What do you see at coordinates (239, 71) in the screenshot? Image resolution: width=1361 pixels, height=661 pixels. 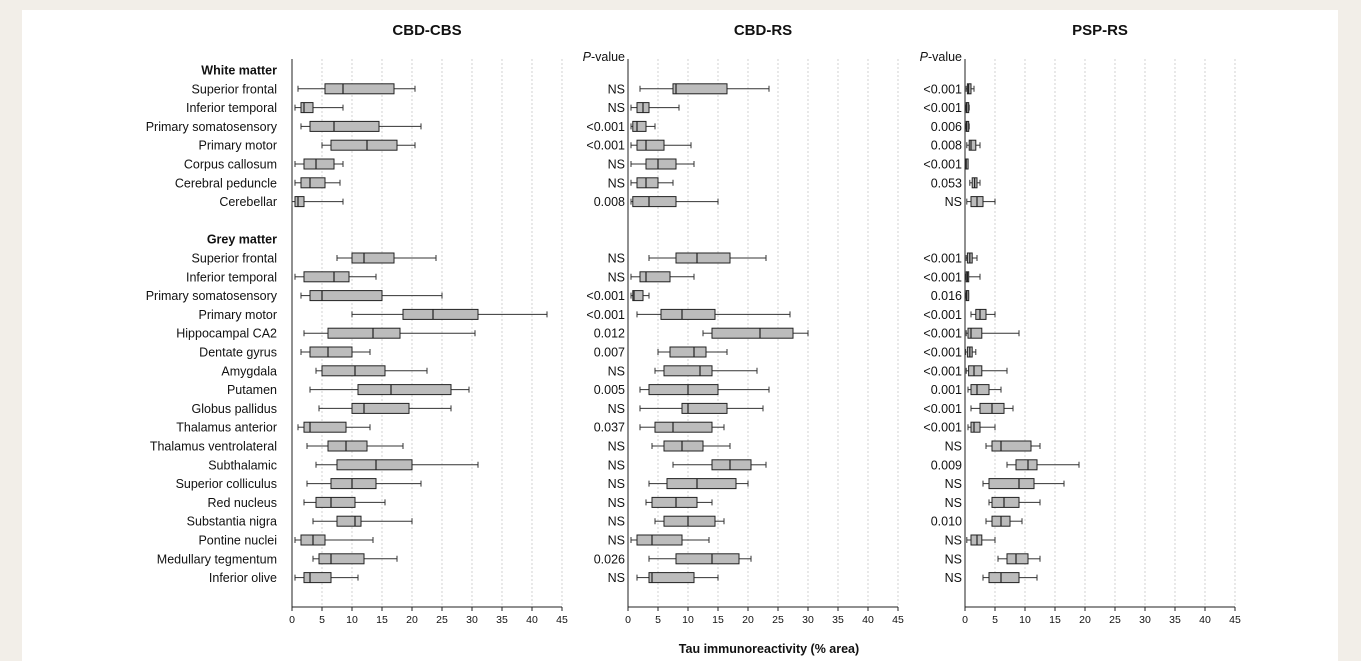 I see `group-label: White matter` at bounding box center [239, 71].